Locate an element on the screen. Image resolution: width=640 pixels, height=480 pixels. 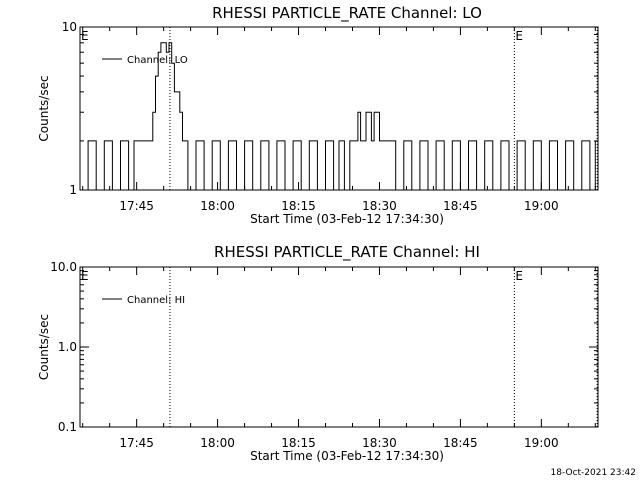
y-tick-label: 1.0 is located at coordinates (67, 347).